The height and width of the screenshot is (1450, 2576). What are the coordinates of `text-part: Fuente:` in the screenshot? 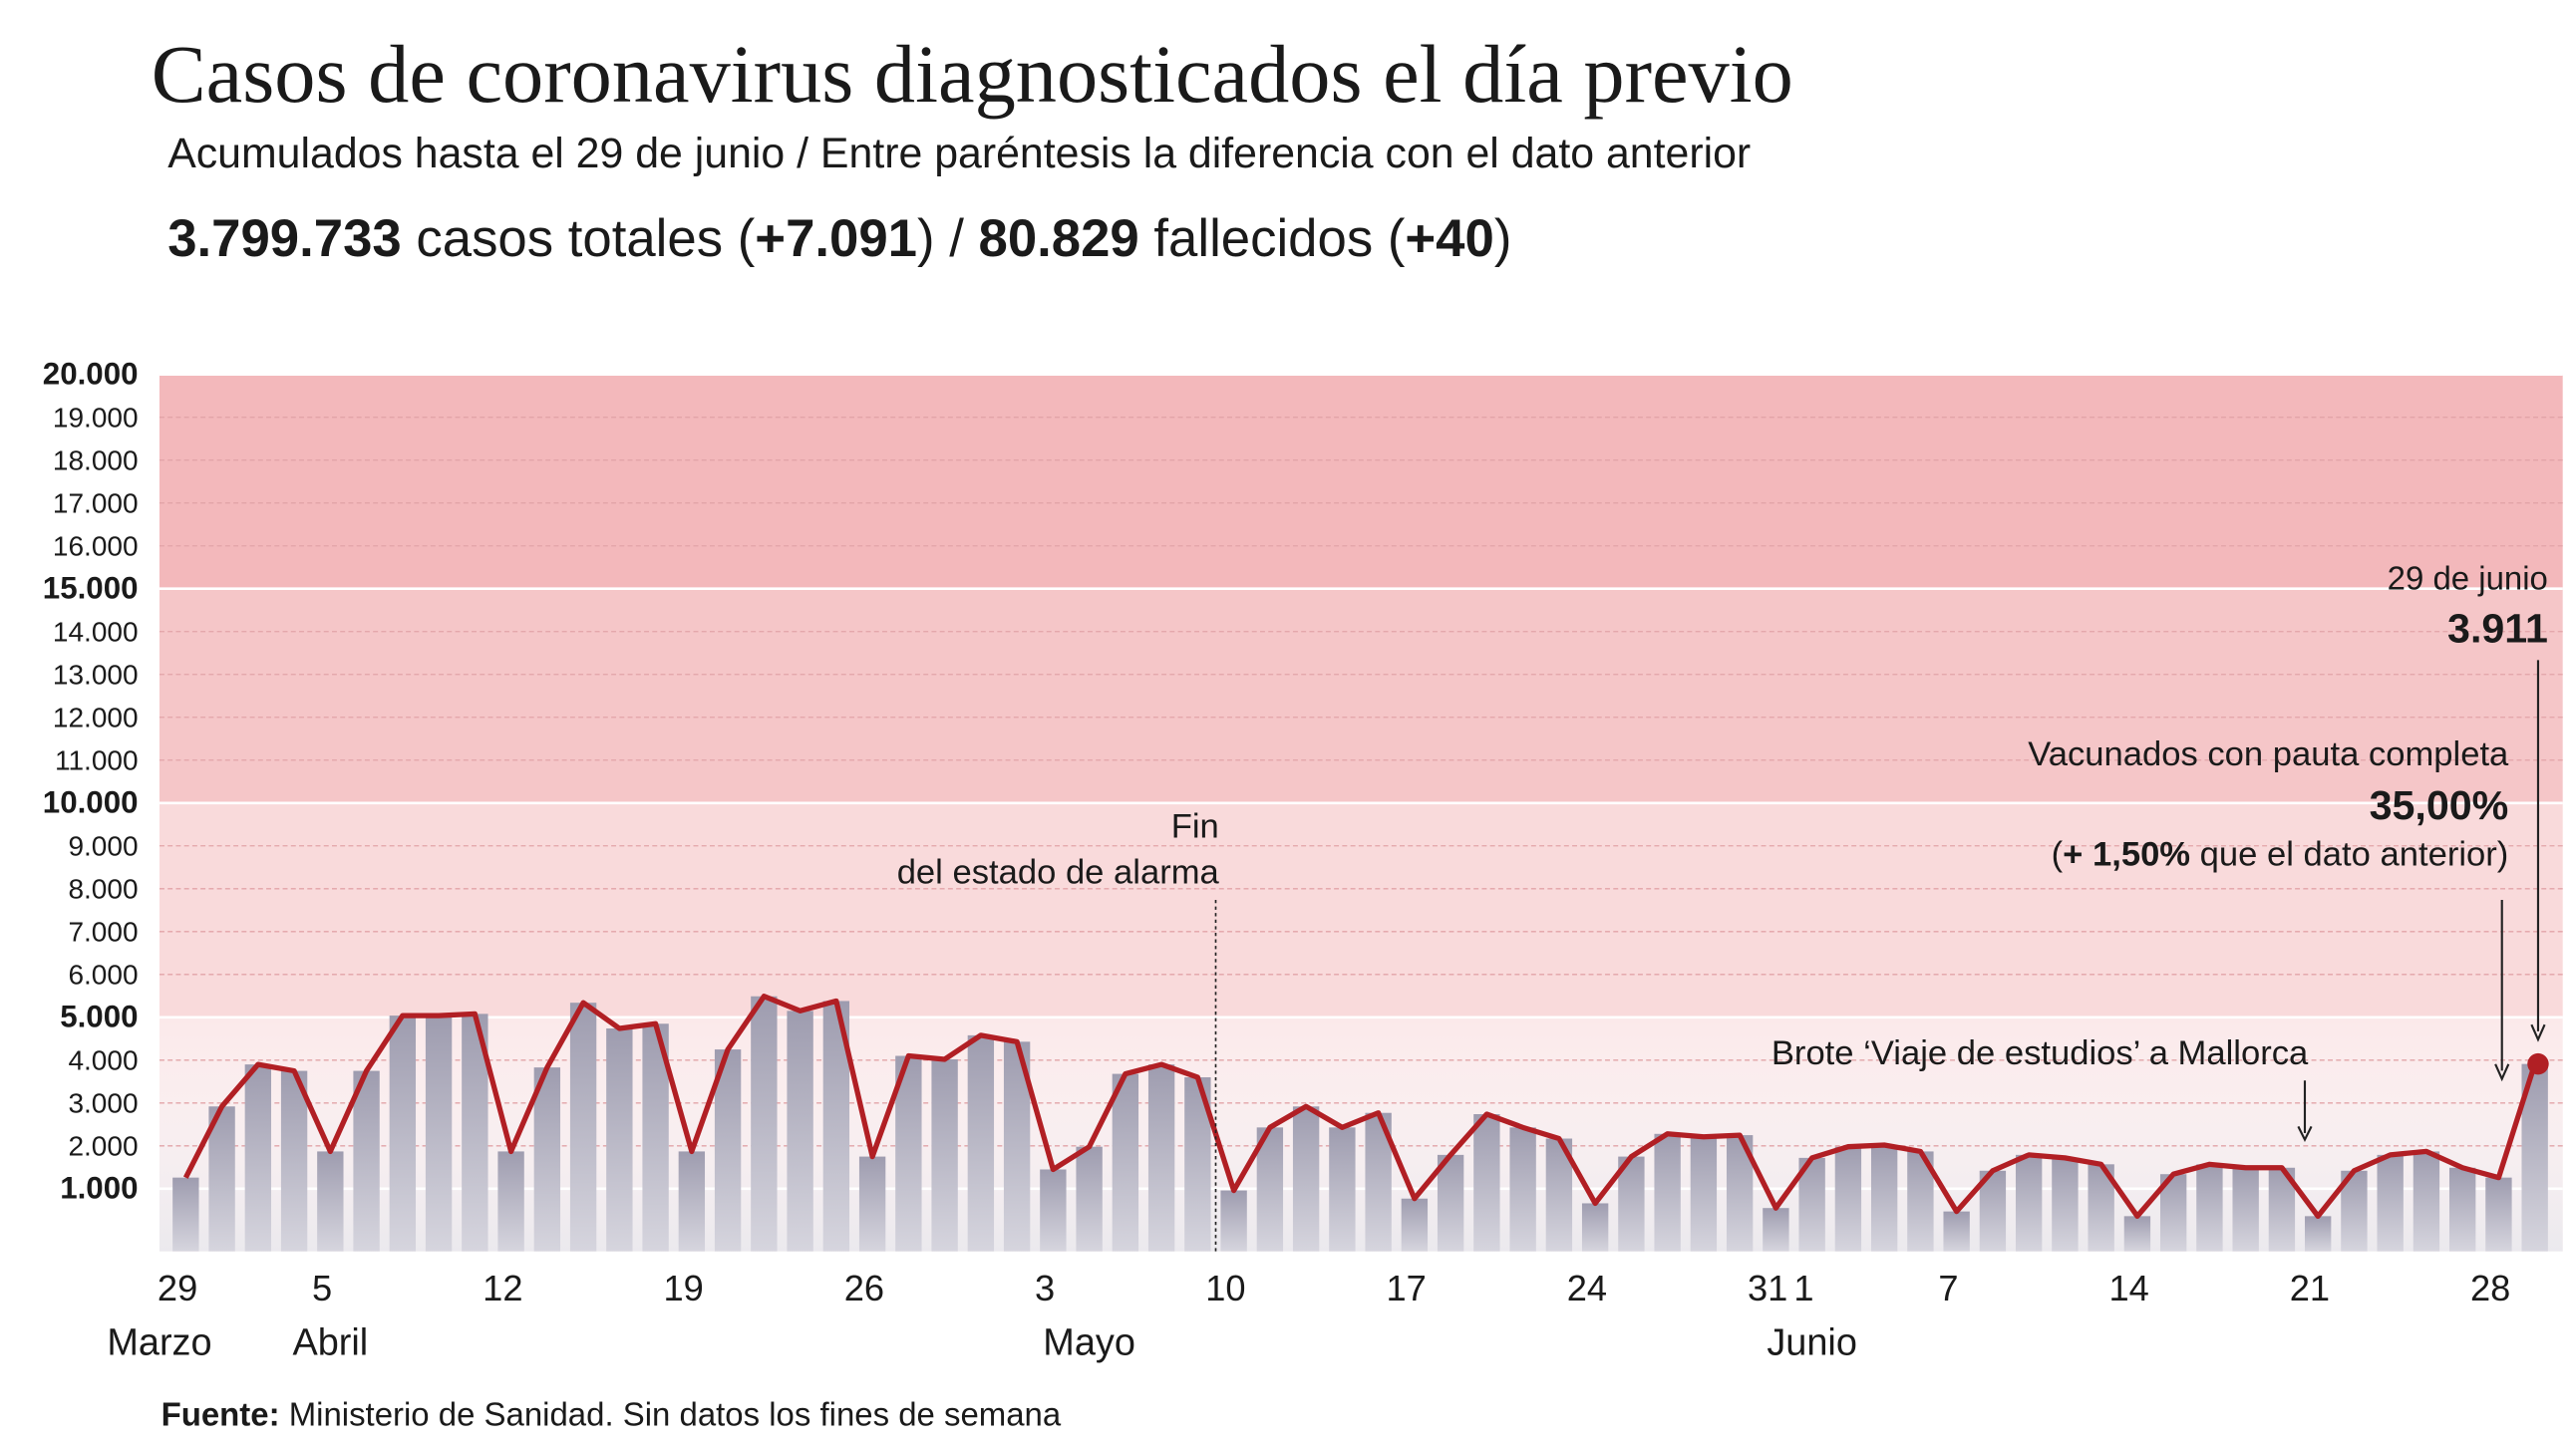 It's located at (220, 1413).